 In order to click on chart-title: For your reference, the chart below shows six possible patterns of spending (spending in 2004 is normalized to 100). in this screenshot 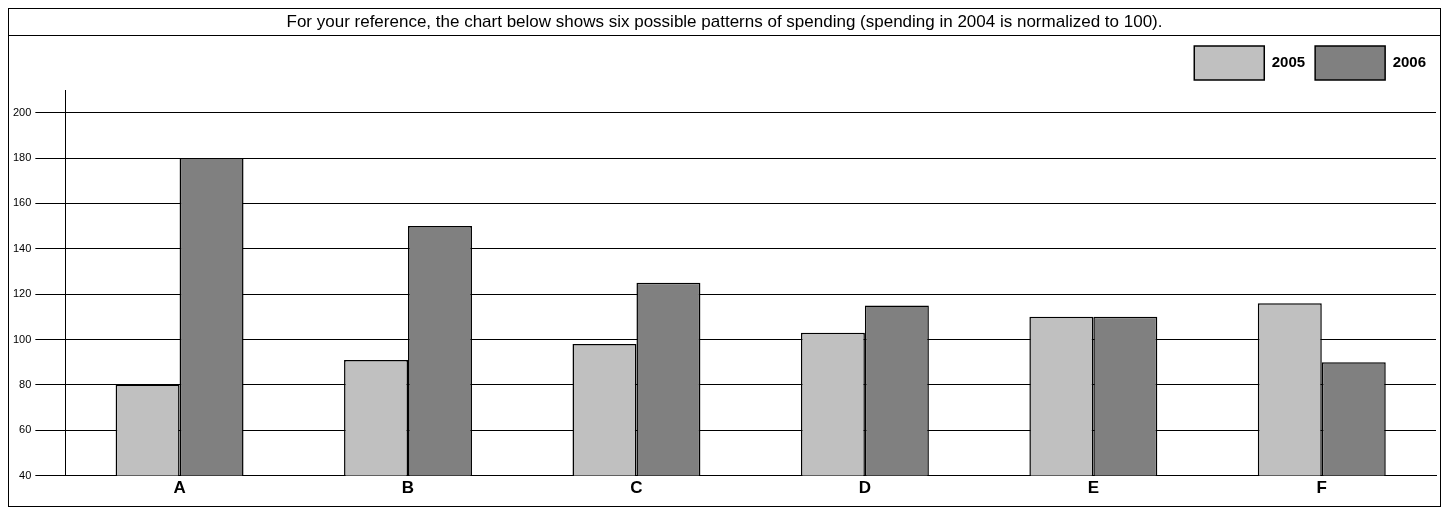, I will do `click(724, 22)`.